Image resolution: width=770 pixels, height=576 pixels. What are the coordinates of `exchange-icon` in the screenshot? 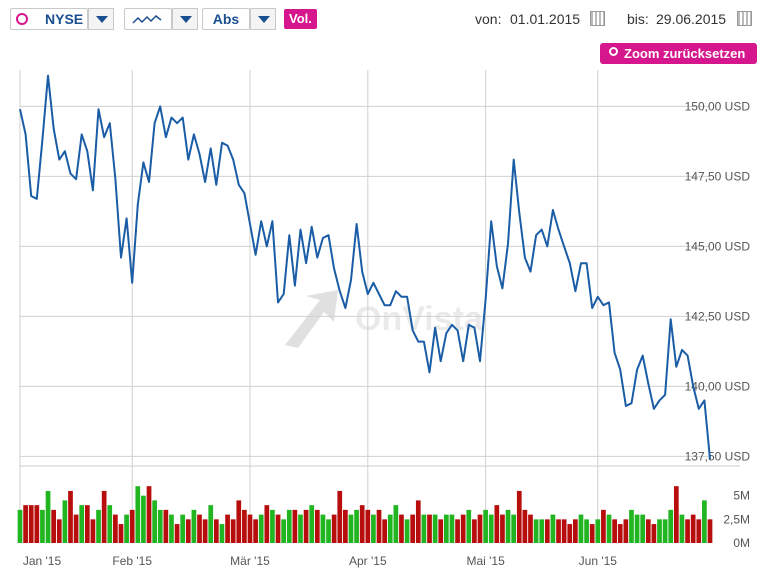 It's located at (22, 19).